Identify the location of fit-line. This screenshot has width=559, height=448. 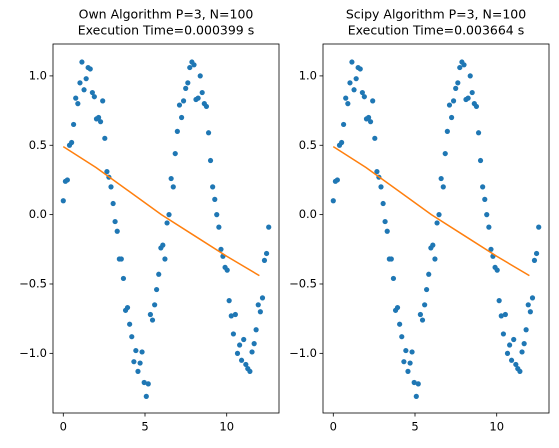
(161, 211).